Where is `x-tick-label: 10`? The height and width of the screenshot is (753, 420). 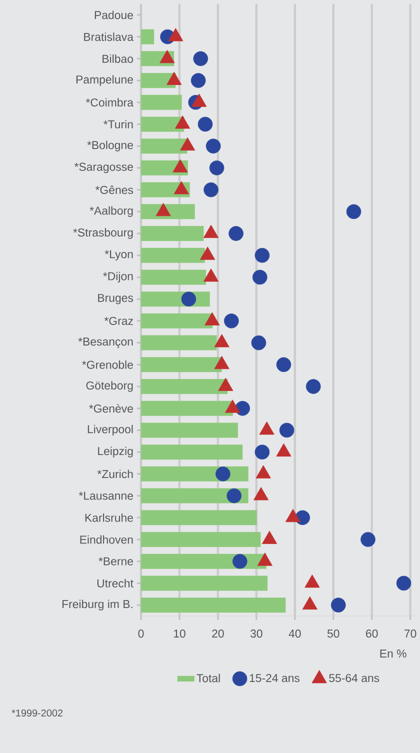
x-tick-label: 10 is located at coordinates (180, 634).